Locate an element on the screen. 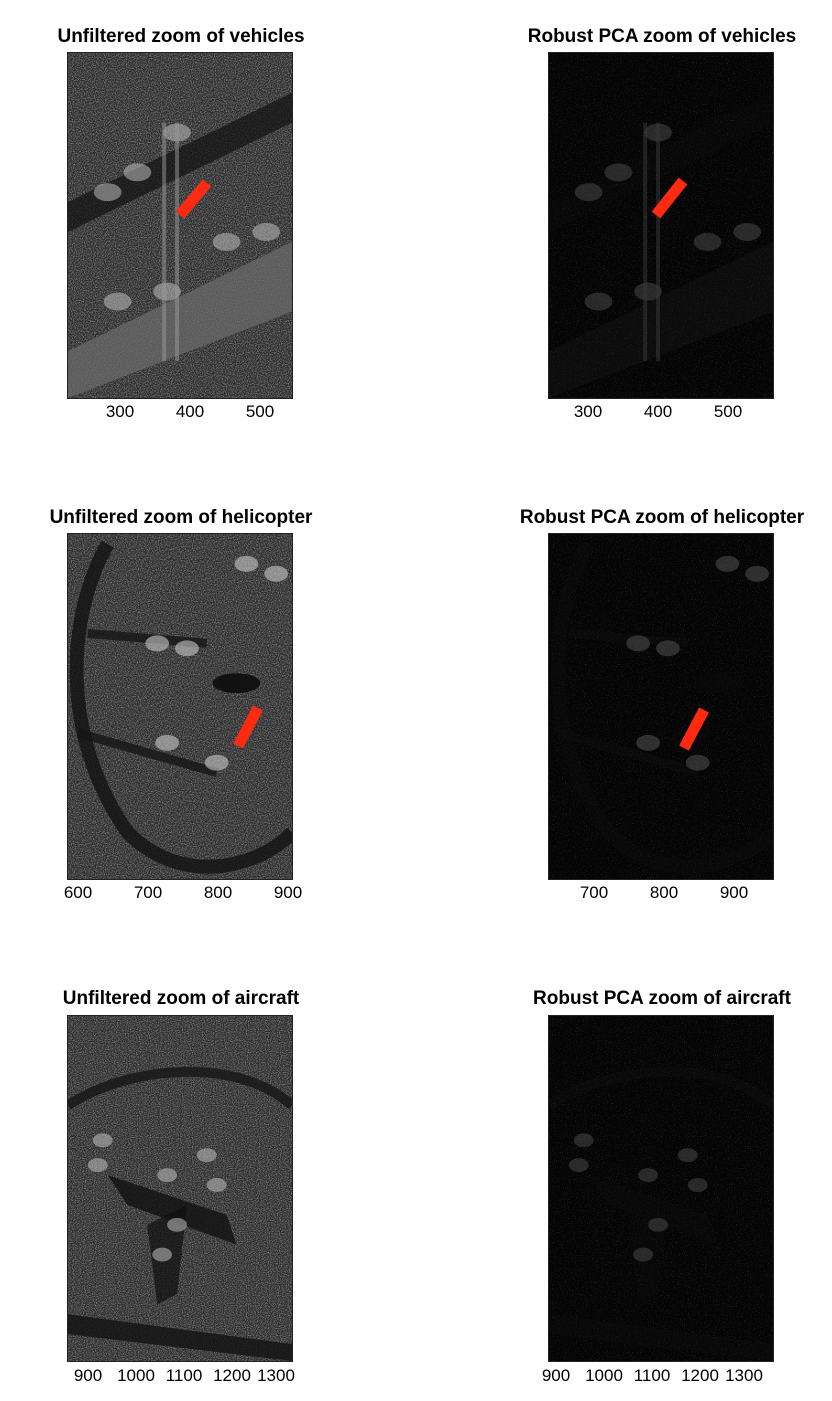  panel-title: Unfiltered zoom of aircraft is located at coordinates (181, 998).